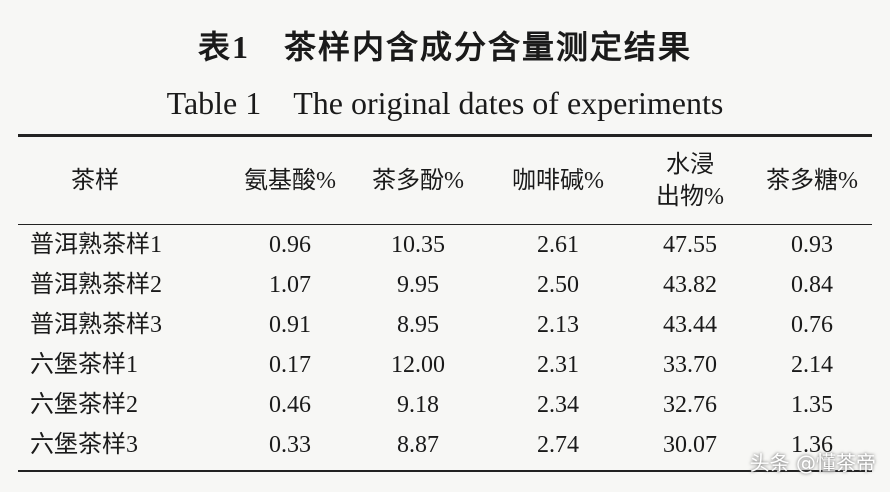  I want to click on cell-value: 0.33, so click(290, 445).